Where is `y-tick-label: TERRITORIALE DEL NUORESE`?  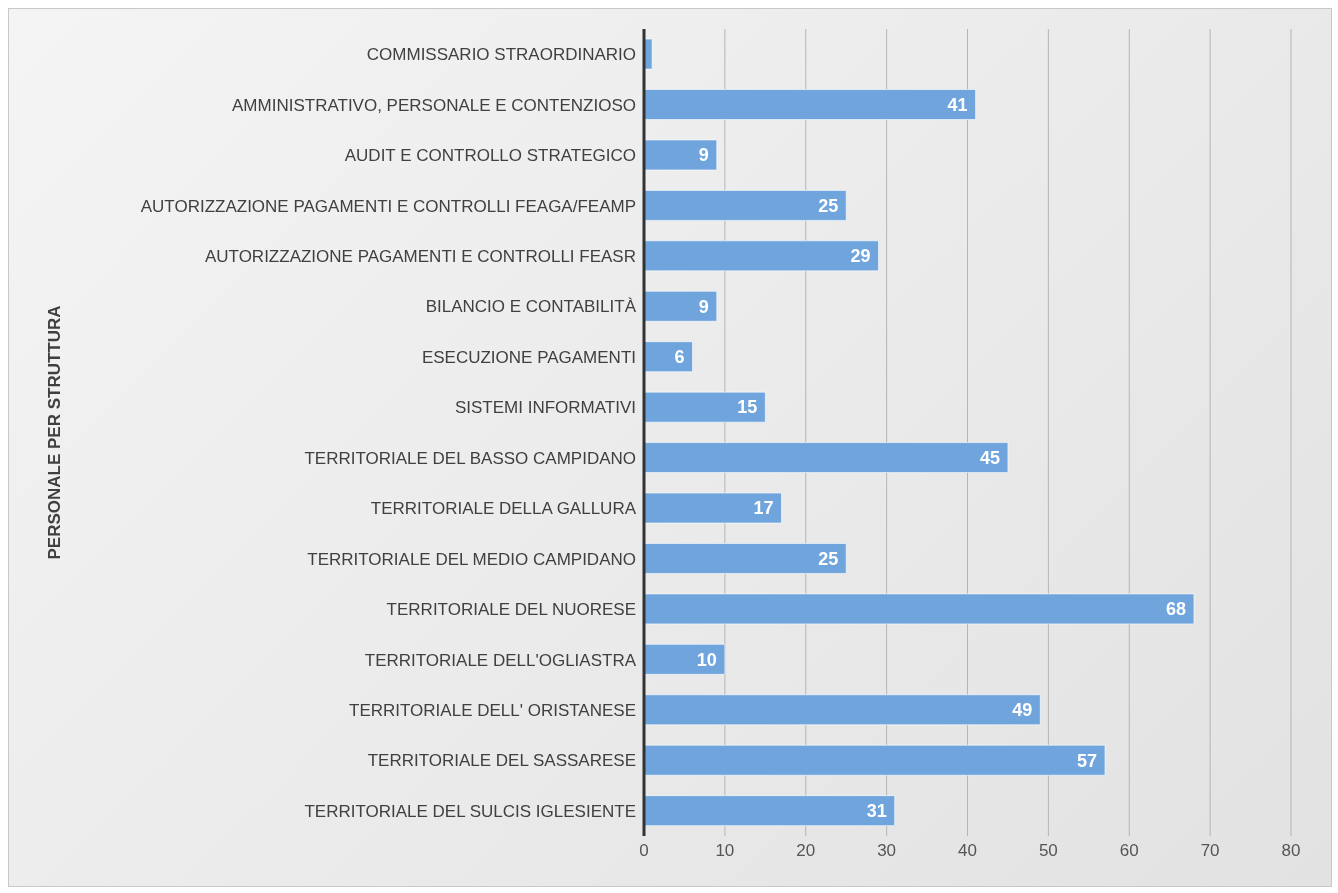
y-tick-label: TERRITORIALE DEL NUORESE is located at coordinates (511, 610).